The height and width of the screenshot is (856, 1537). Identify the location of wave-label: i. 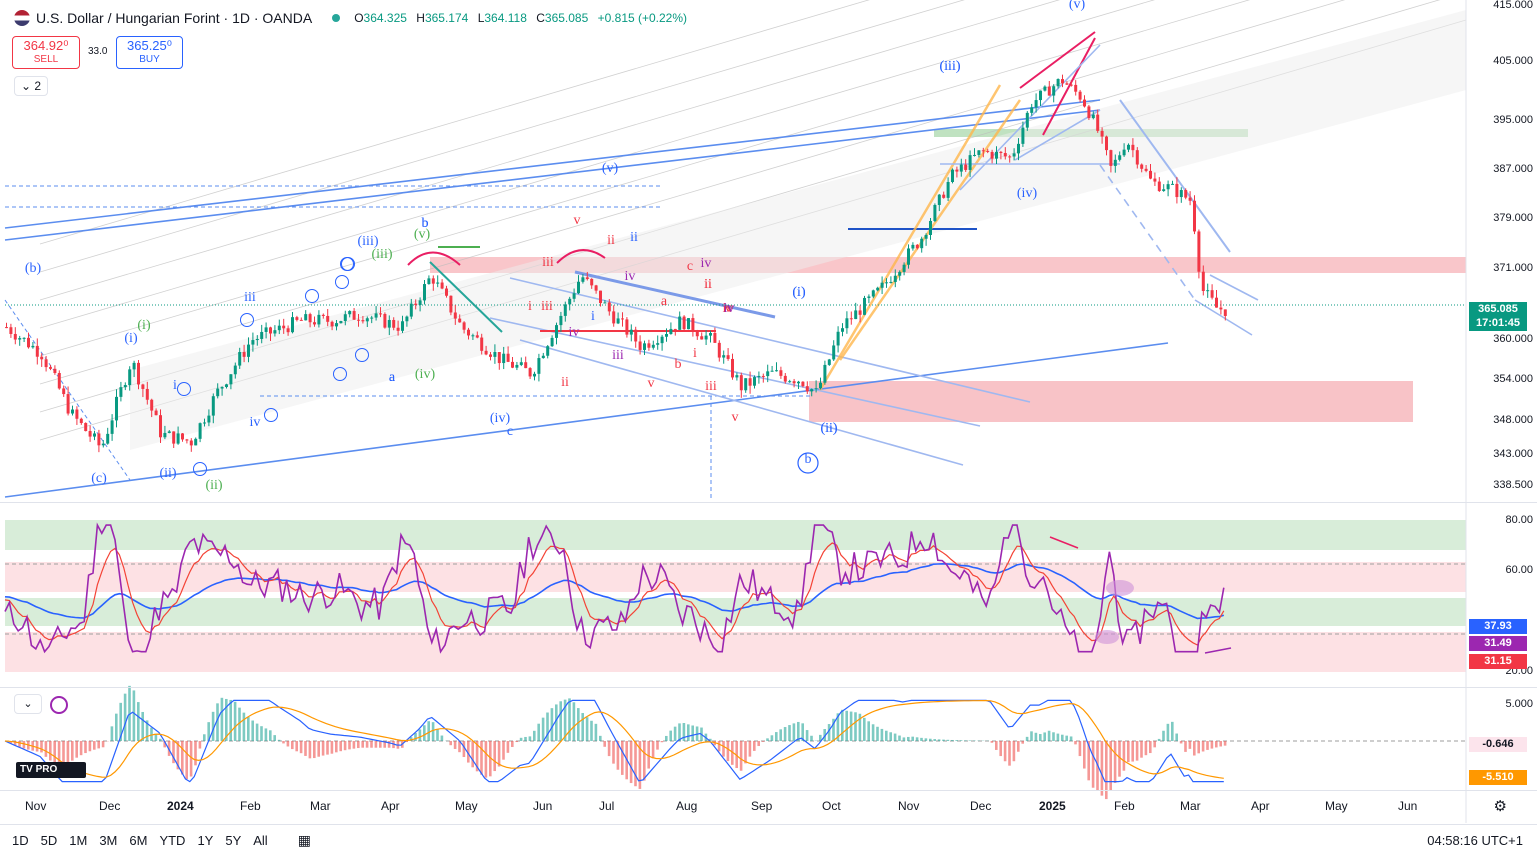
(530, 306).